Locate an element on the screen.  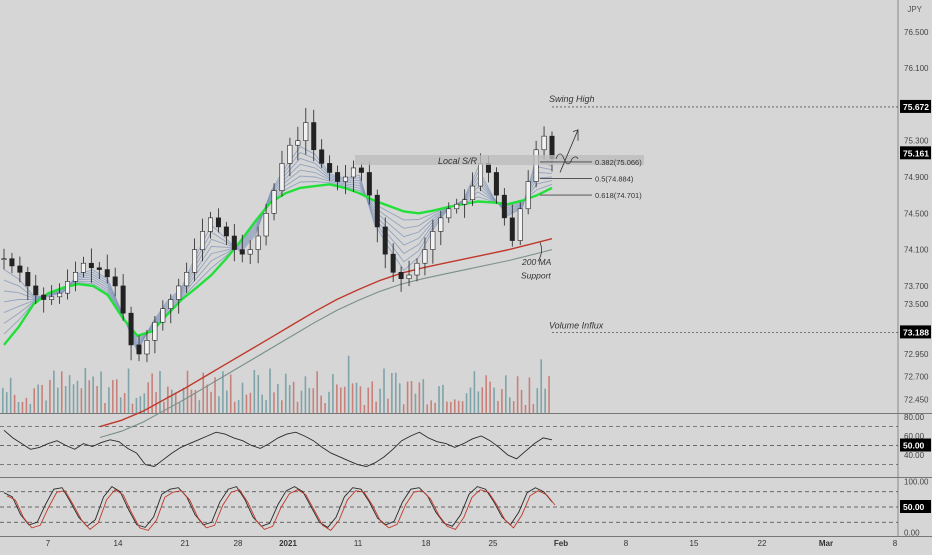
annotation-support: Support is located at coordinates (536, 276).